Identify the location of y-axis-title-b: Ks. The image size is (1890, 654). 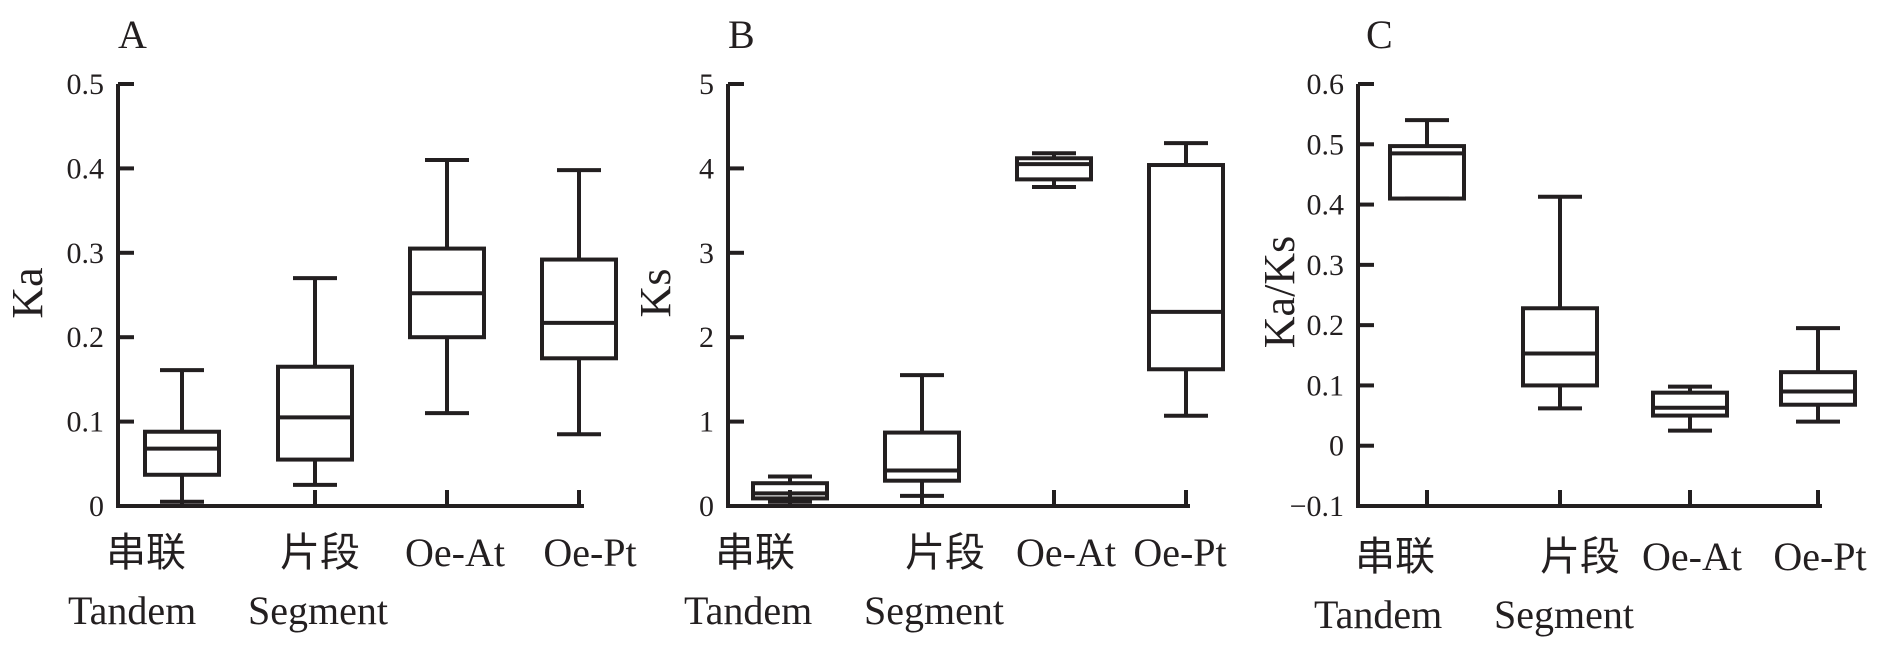
(655, 293).